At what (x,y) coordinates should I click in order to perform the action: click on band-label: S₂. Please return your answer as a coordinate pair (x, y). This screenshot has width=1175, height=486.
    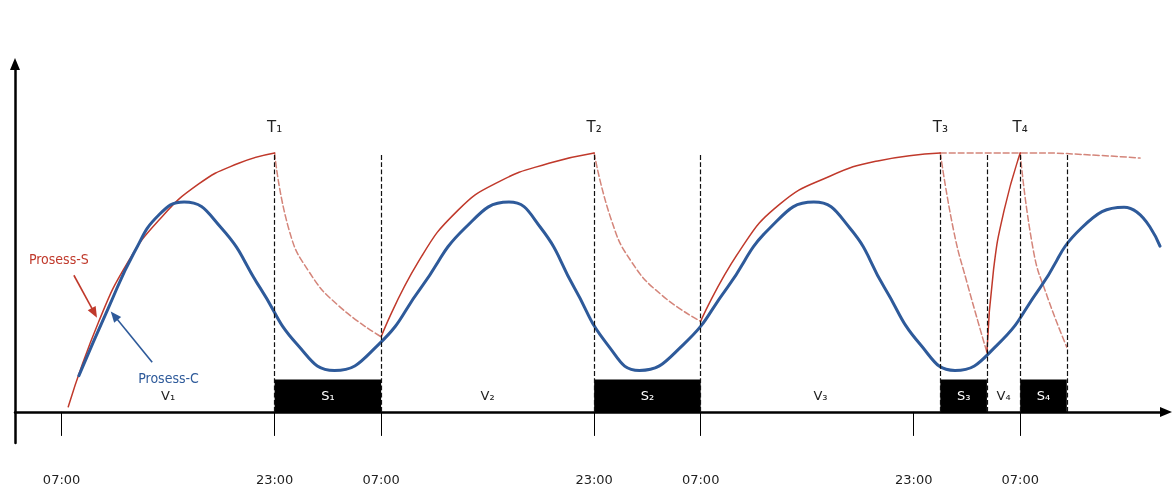
    Looking at the image, I should click on (647, 396).